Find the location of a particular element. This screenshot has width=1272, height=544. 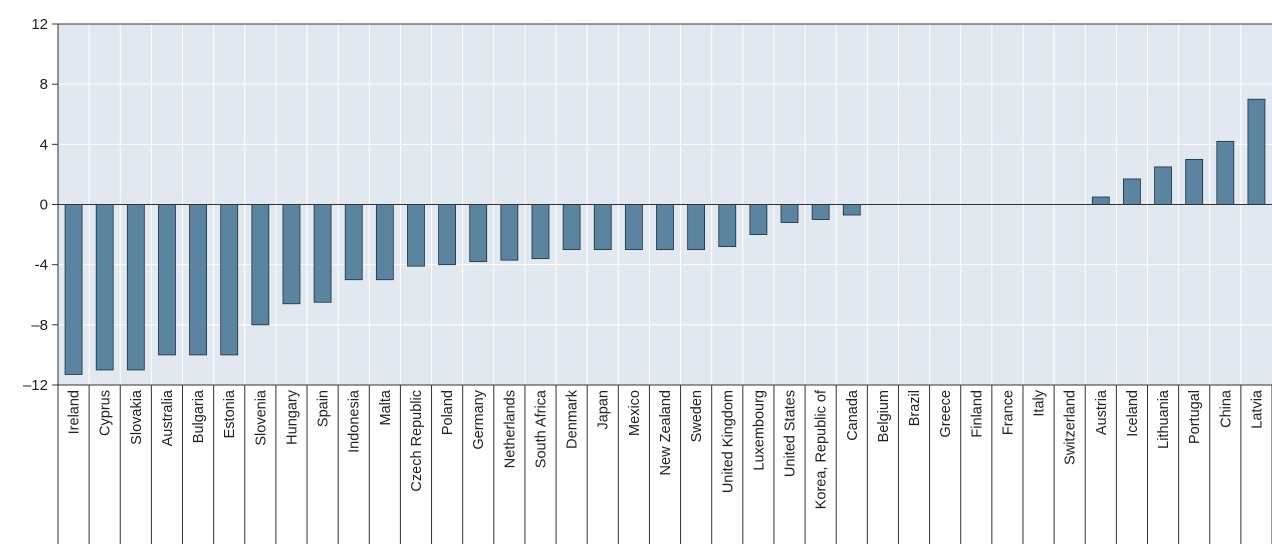

category-label: Greece is located at coordinates (946, 414).